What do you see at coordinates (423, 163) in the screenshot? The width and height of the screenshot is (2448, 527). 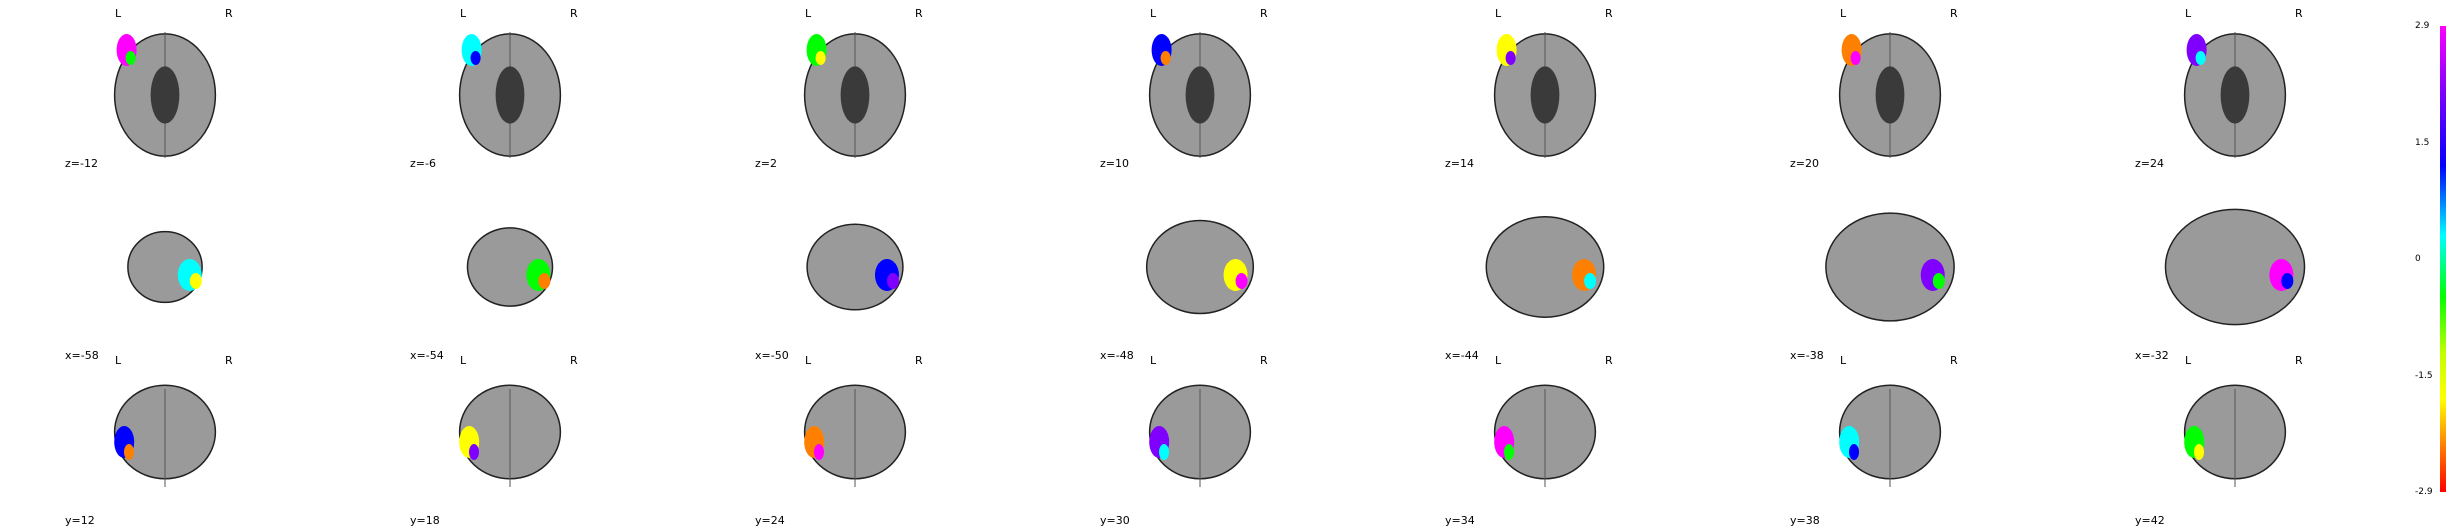 I see `slice-coordinate-label: z=-6` at bounding box center [423, 163].